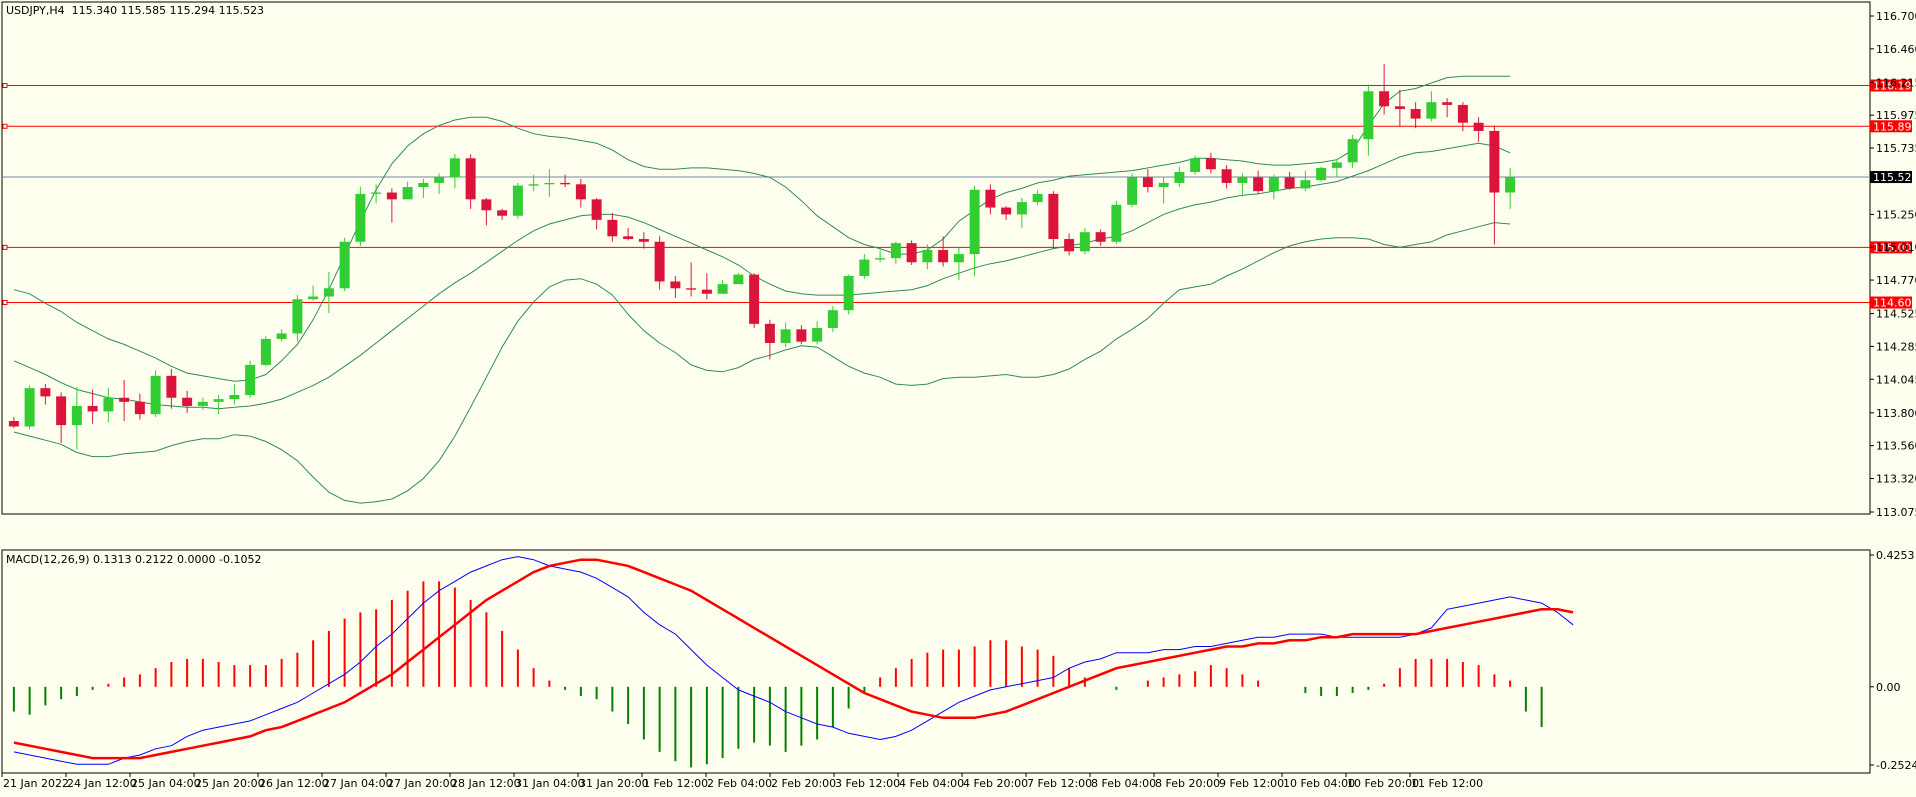 Image resolution: width=1916 pixels, height=797 pixels. What do you see at coordinates (995, 783) in the screenshot?
I see `time-tick-label-15: 4 Feb 20:00` at bounding box center [995, 783].